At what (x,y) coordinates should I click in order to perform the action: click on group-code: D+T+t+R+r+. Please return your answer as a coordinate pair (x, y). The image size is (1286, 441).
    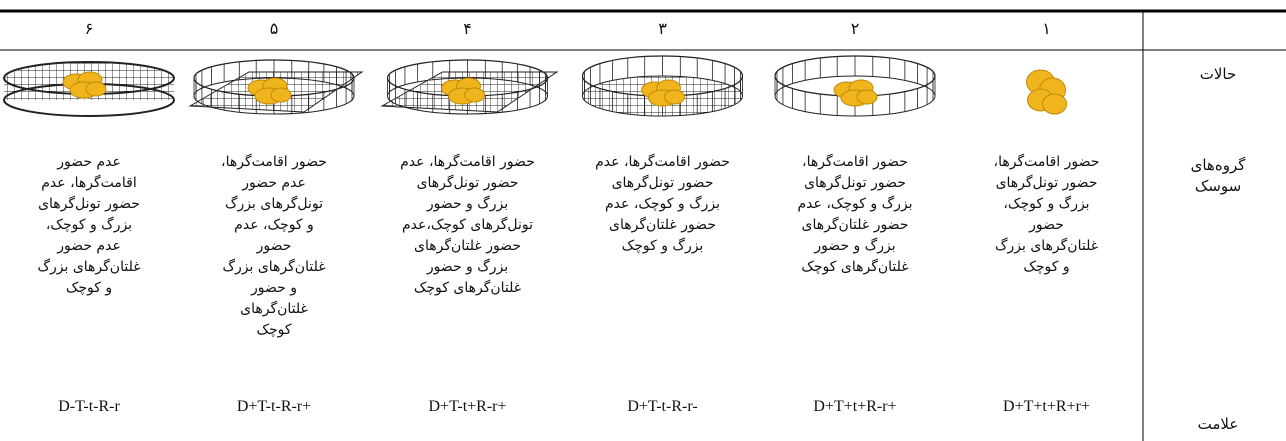
    Looking at the image, I should click on (1046, 406).